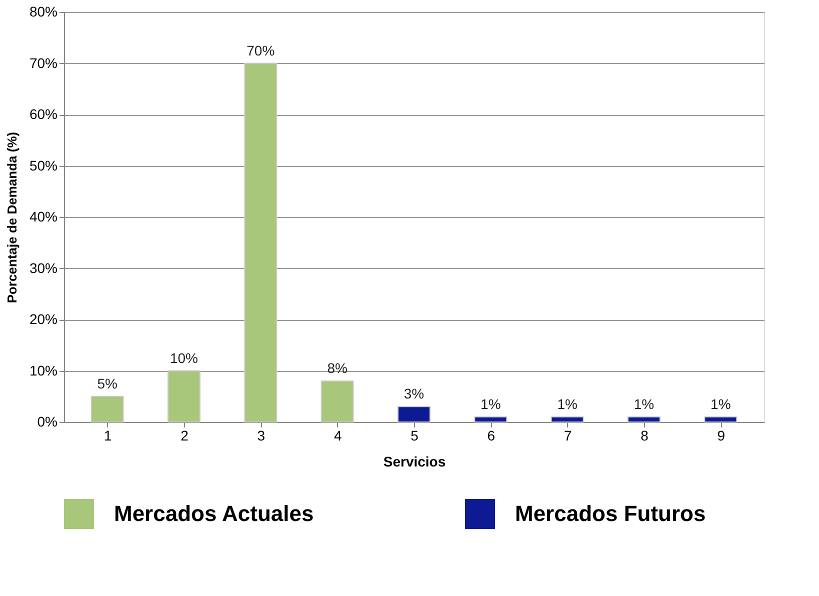  What do you see at coordinates (107, 383) in the screenshot?
I see `data-label: 5%` at bounding box center [107, 383].